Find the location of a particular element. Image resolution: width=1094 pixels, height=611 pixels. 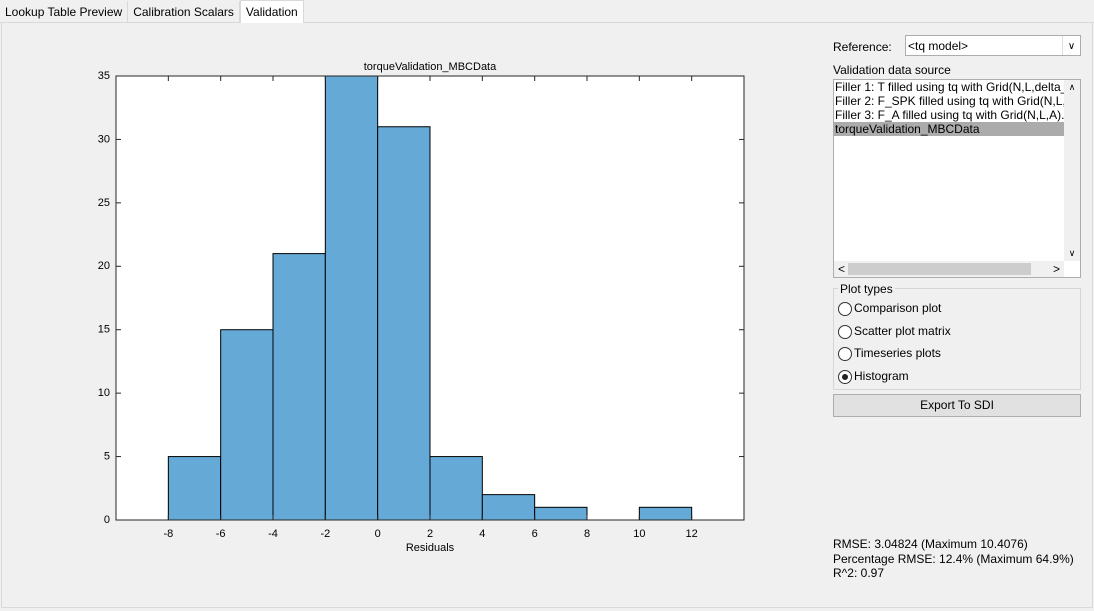

dropdown-value: <tq model> is located at coordinates (938, 46).